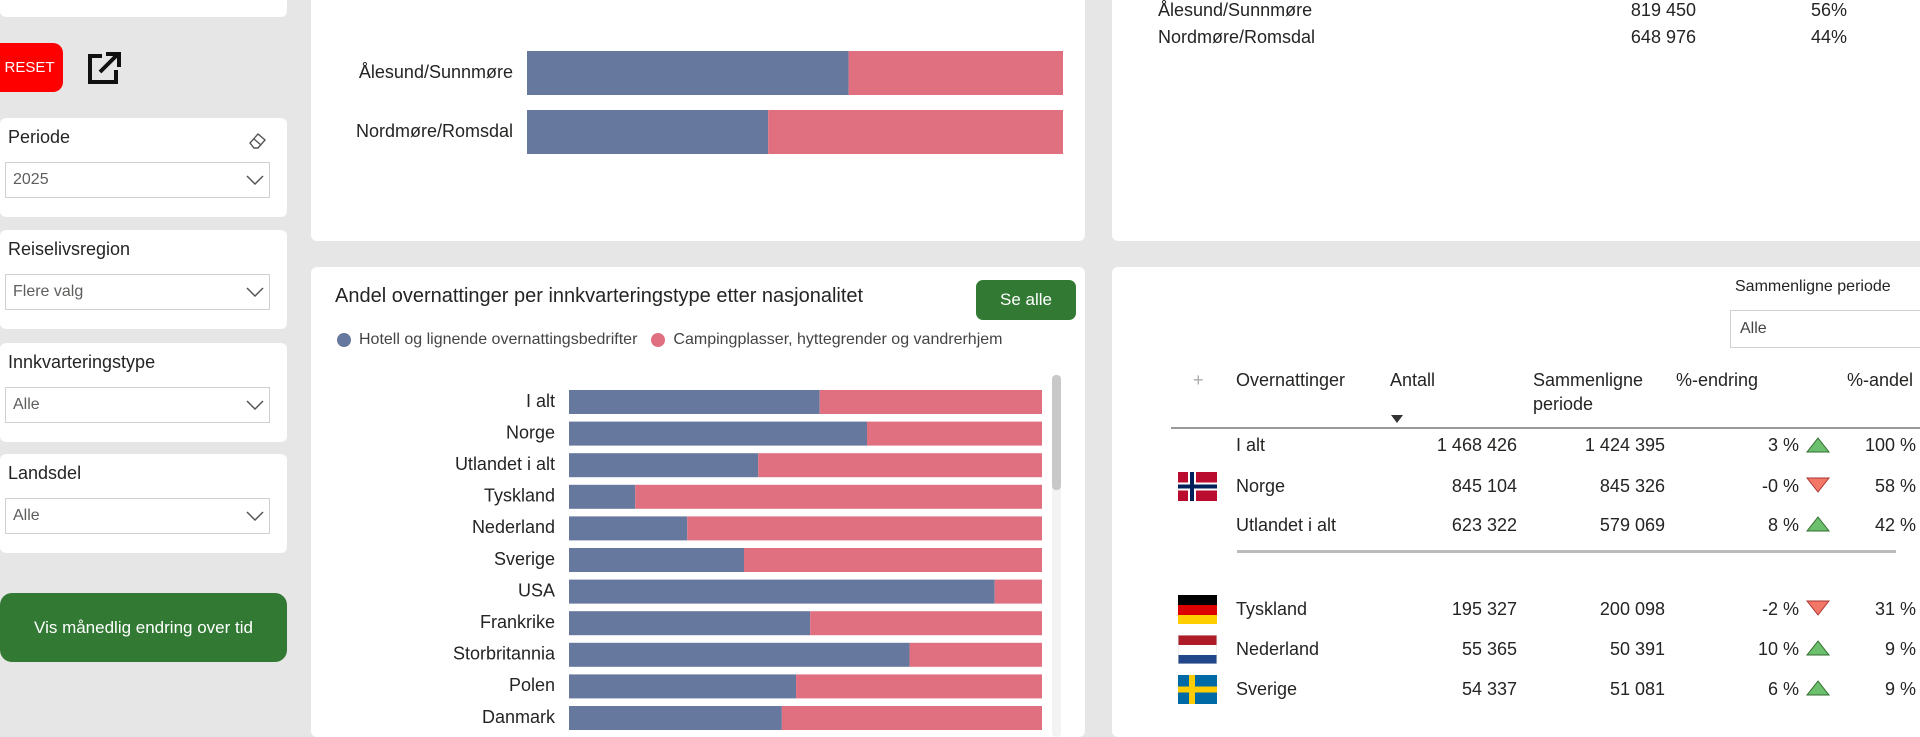  What do you see at coordinates (1895, 486) in the screenshot?
I see `table-cell: 58 %` at bounding box center [1895, 486].